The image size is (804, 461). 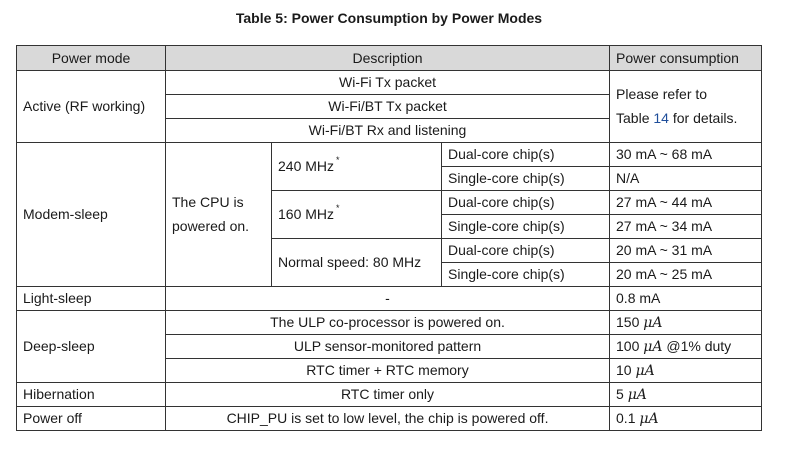 What do you see at coordinates (686, 250) in the screenshot?
I see `power-cell: 20 mA ~ 31 mA` at bounding box center [686, 250].